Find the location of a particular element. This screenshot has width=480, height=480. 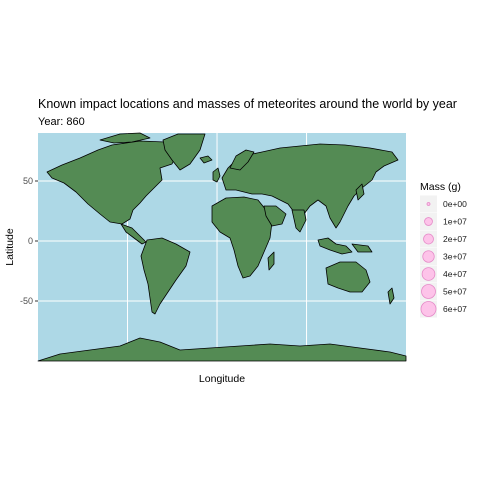

land-madagascar is located at coordinates (271, 261).